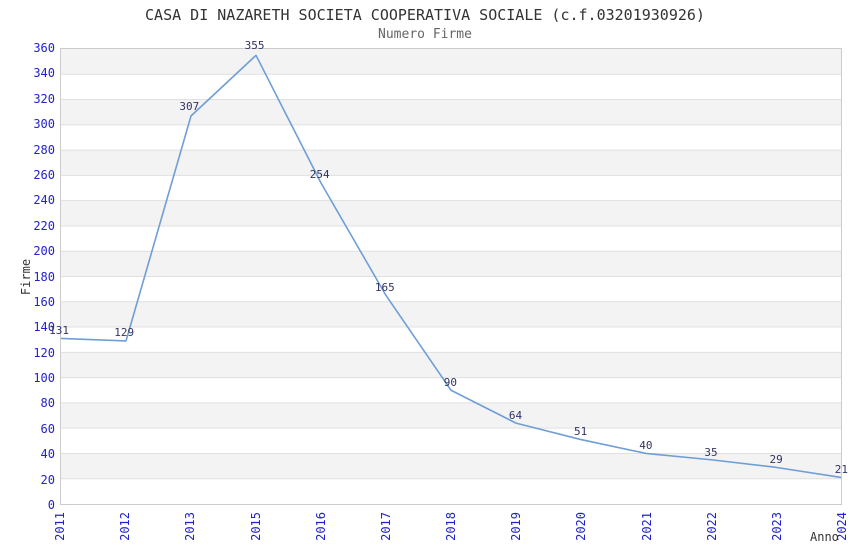 This screenshot has width=850, height=550. What do you see at coordinates (320, 526) in the screenshot?
I see `x-tick-label: 2016` at bounding box center [320, 526].